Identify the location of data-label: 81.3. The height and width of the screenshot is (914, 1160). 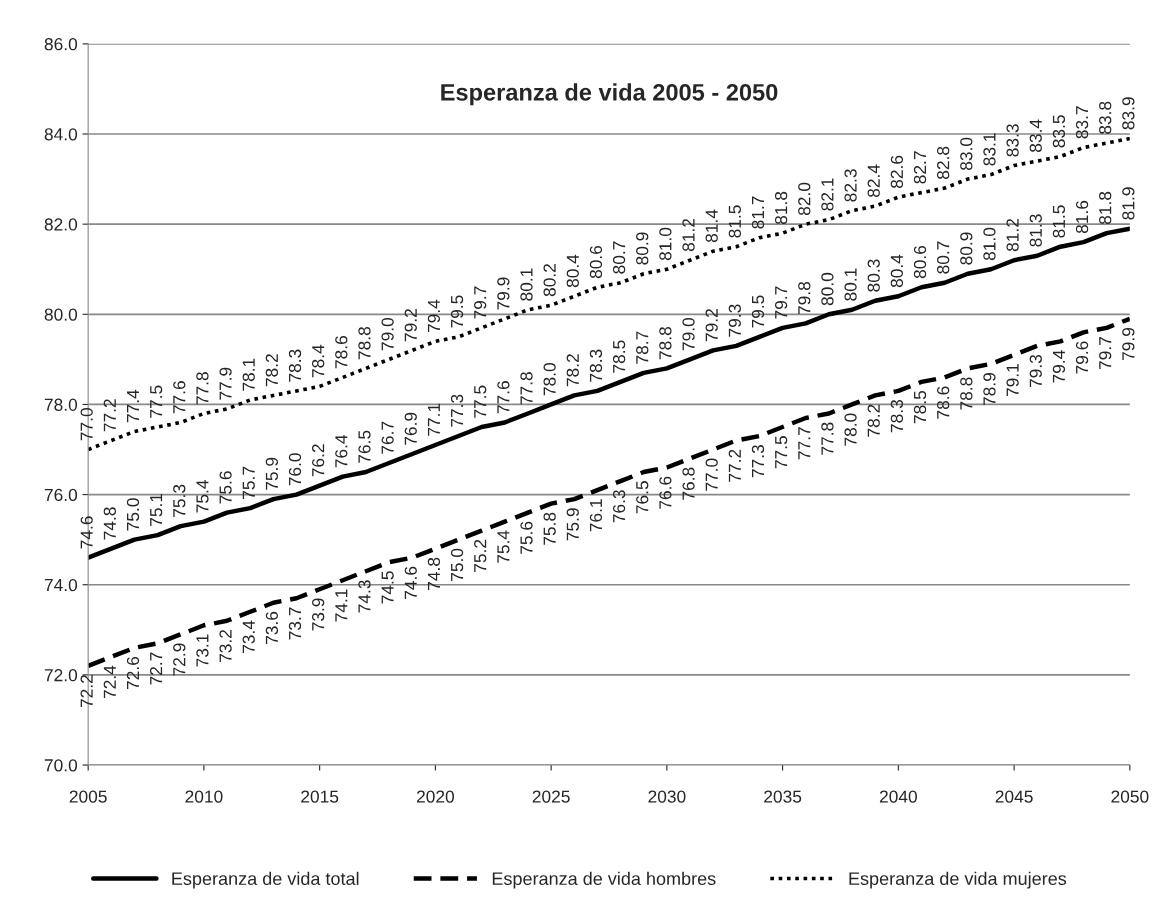
(1035, 230).